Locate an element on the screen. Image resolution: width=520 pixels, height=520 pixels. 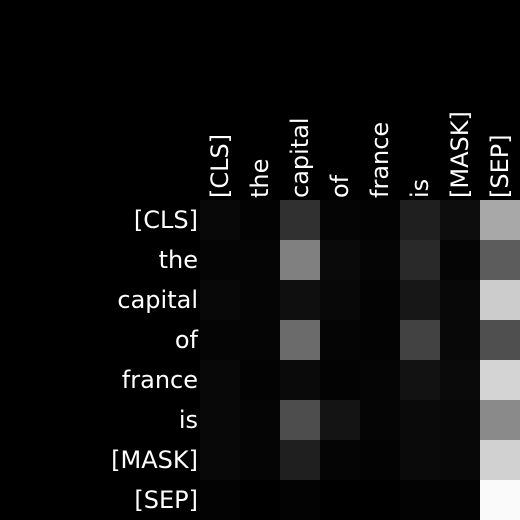
heatmap-cell-r3-c2 is located at coordinates (300, 340).